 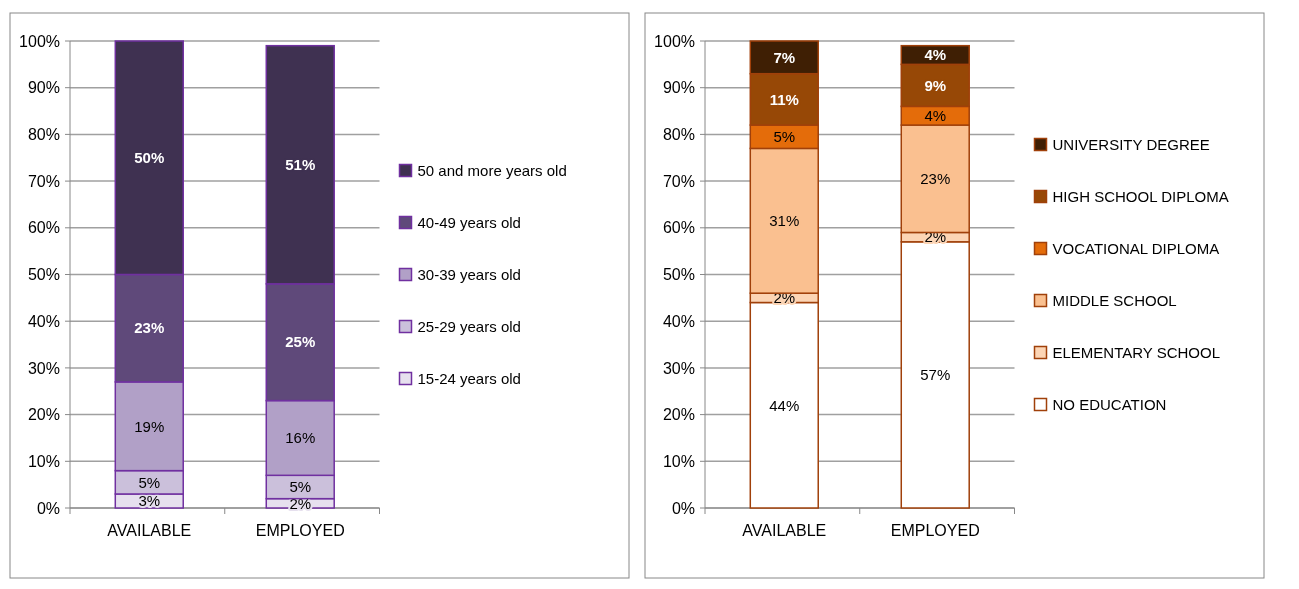 What do you see at coordinates (1114, 300) in the screenshot?
I see `legend-label: MIDDLE SCHOOL` at bounding box center [1114, 300].